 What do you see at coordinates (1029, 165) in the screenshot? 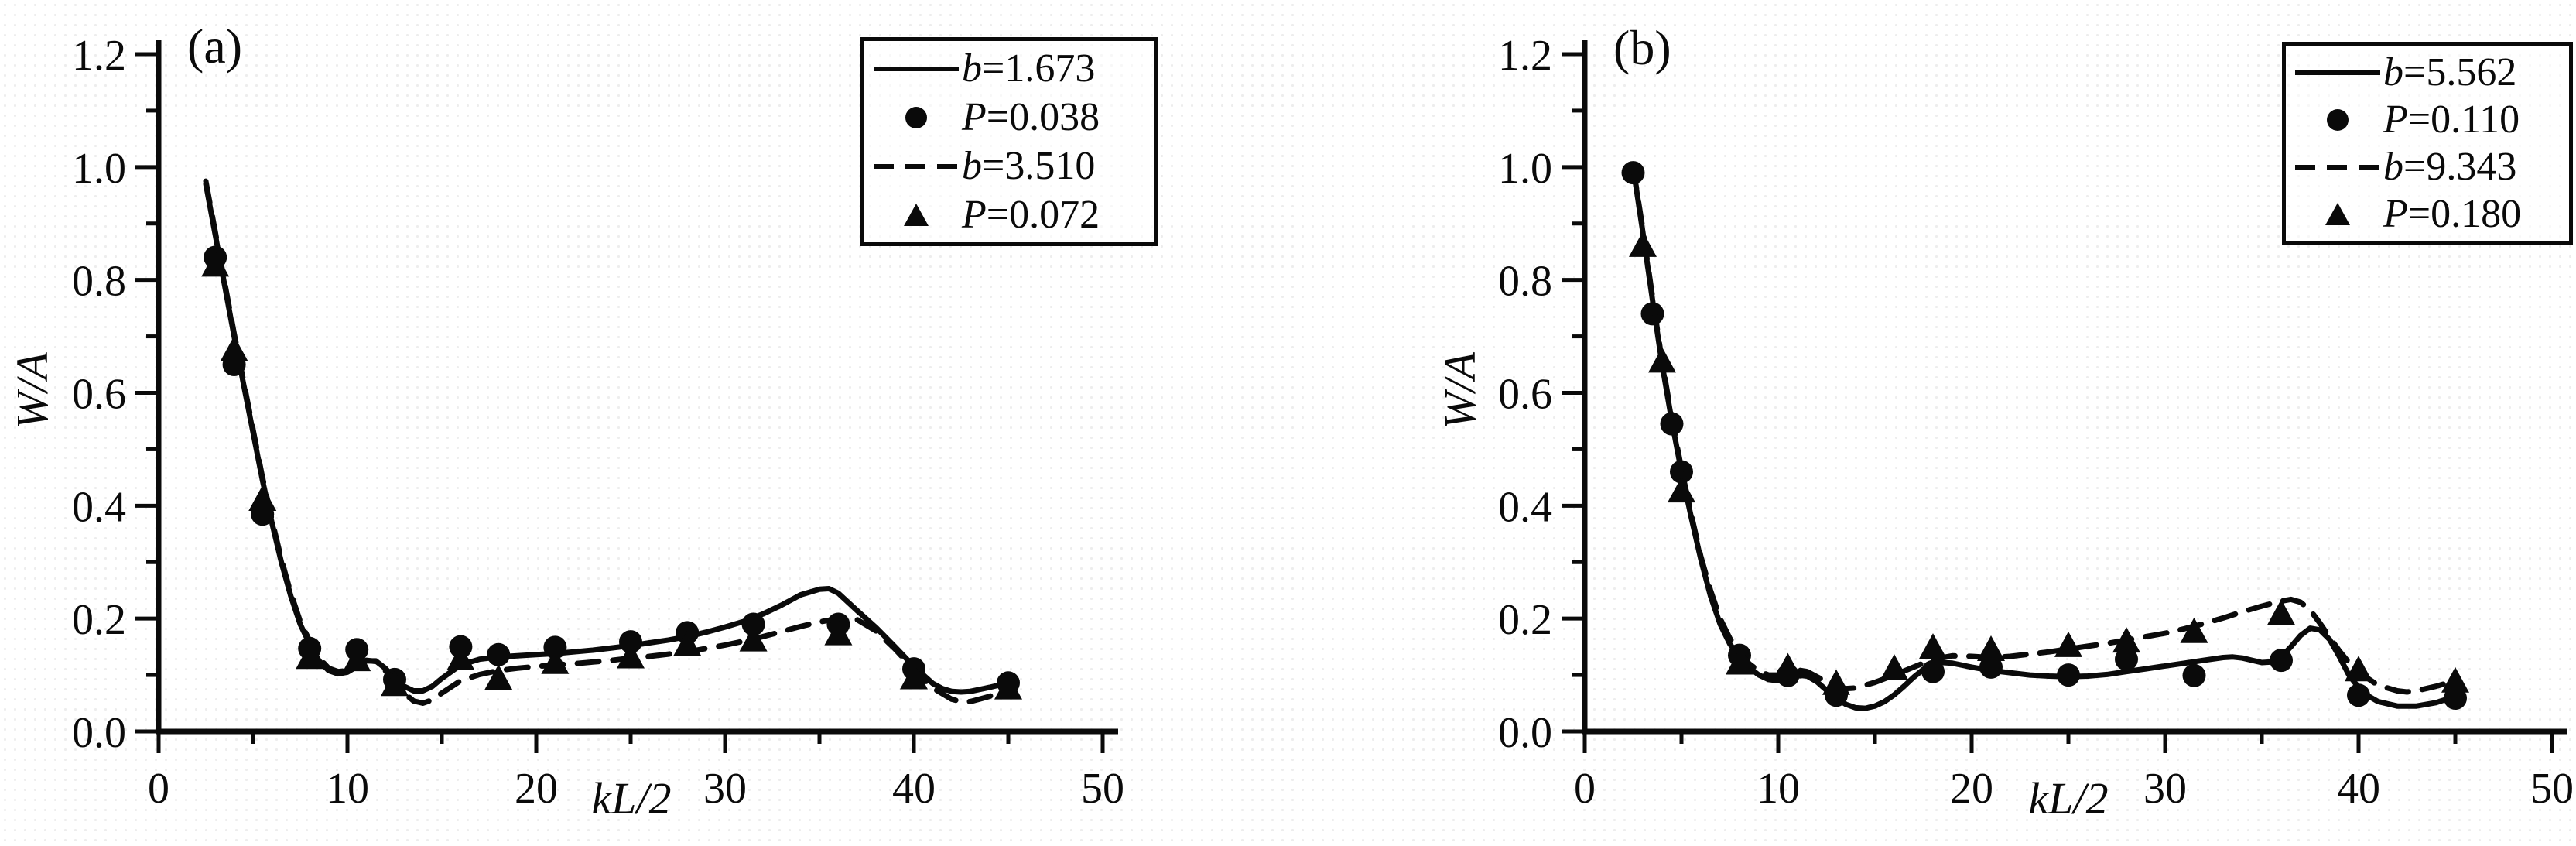
I see `legend-entry-label: b=3.510` at bounding box center [1029, 165].